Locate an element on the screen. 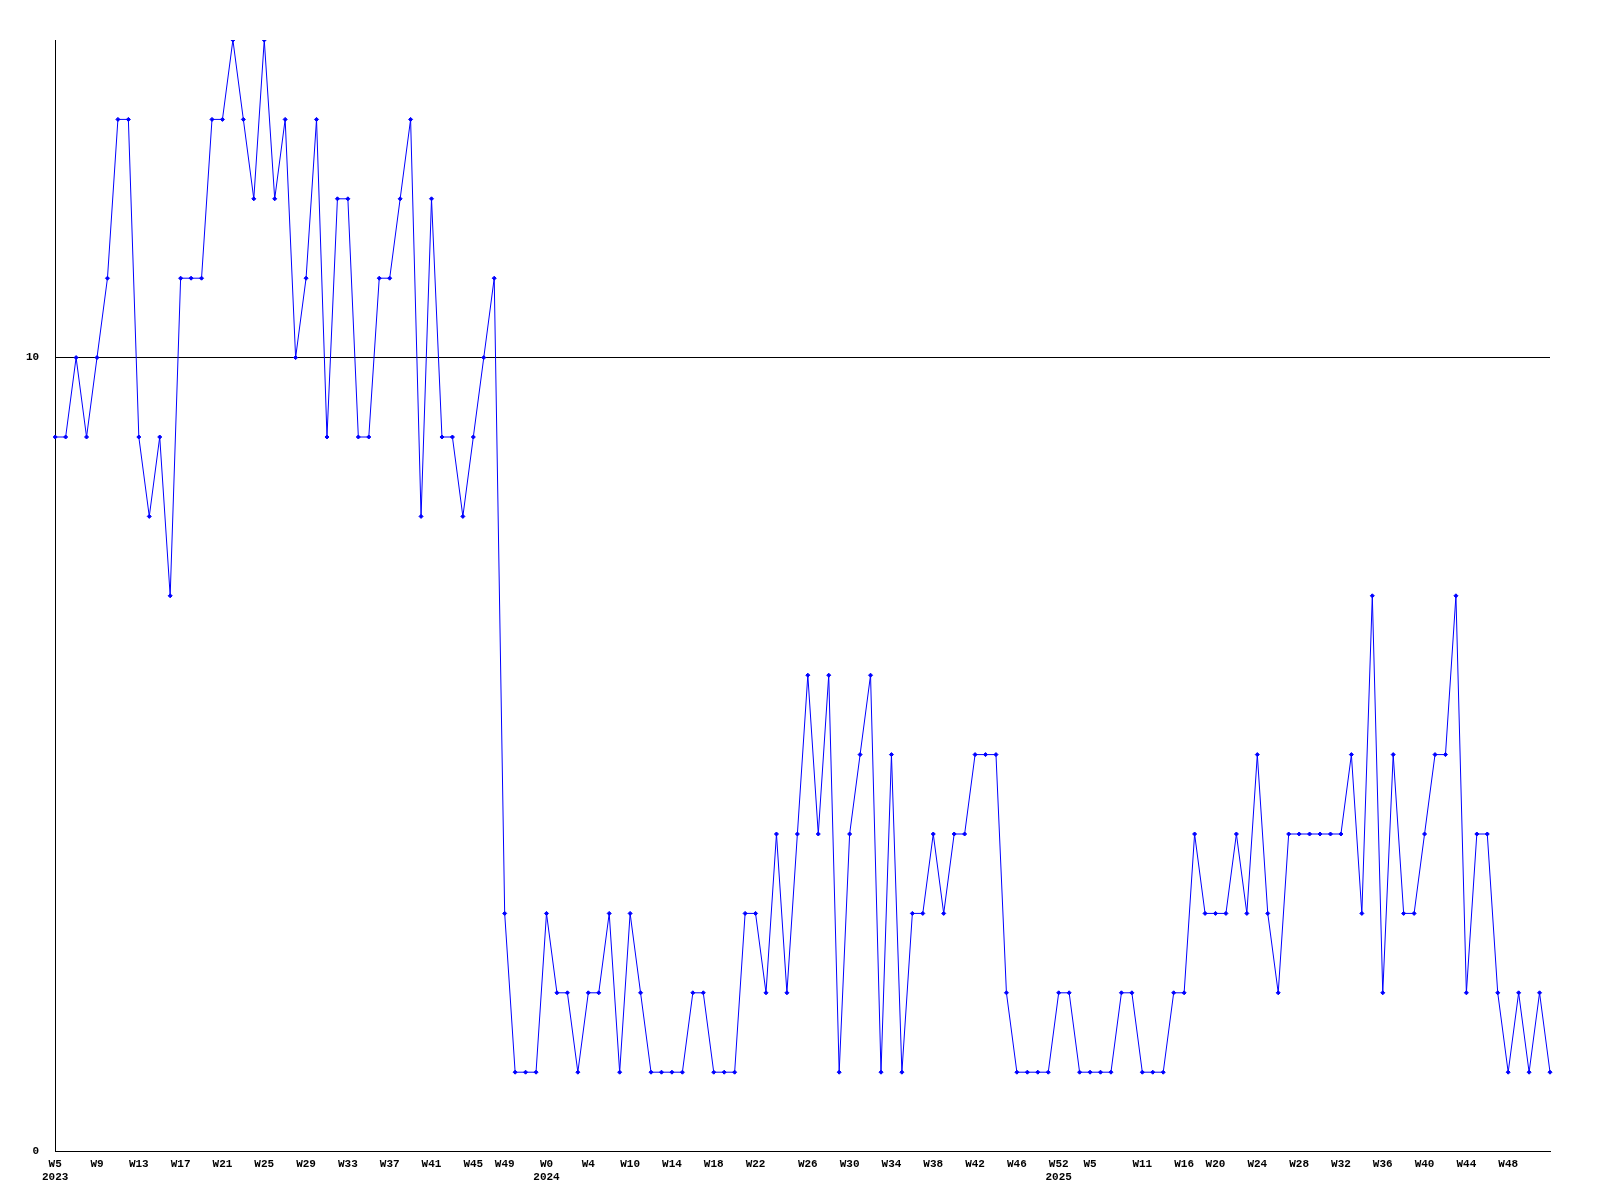 The image size is (1600, 1200). x-tick-label: W37 is located at coordinates (389, 1163).